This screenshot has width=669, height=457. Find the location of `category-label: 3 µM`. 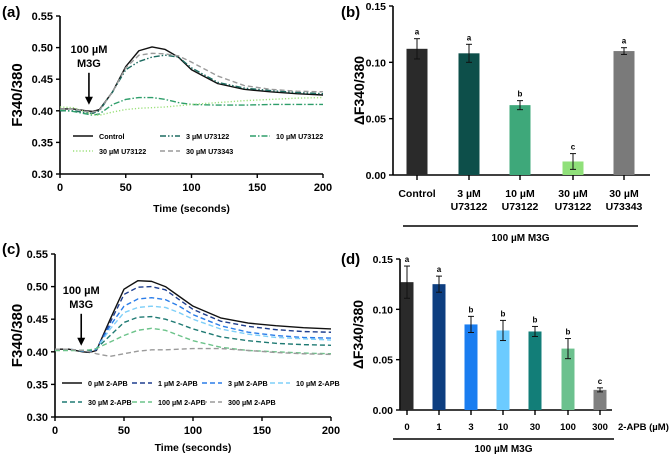

category-label: 3 µM is located at coordinates (469, 194).